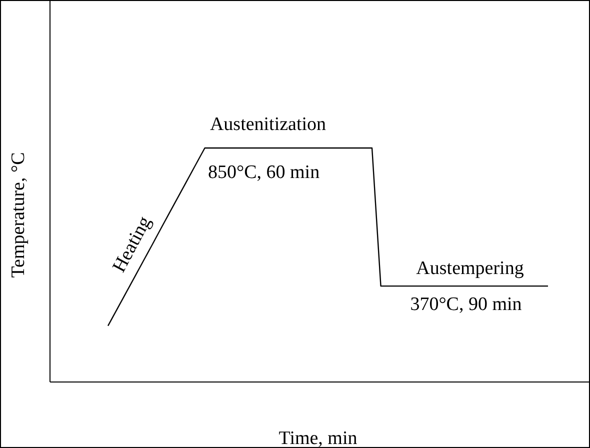  I want to click on annotation: 850°C, 60 min, so click(264, 172).